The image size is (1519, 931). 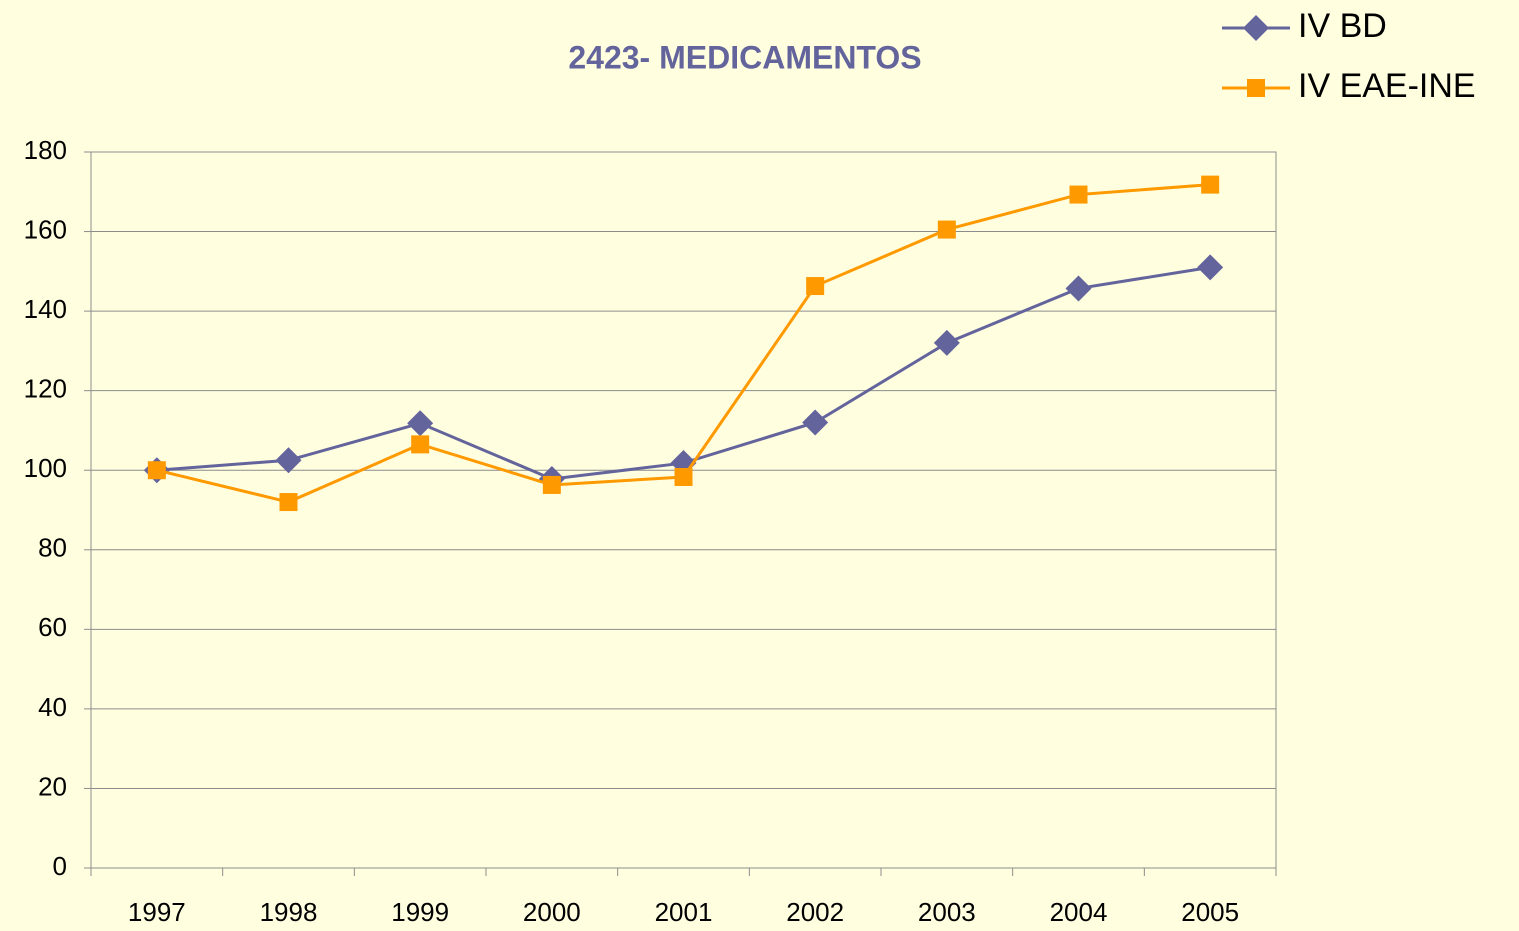 I want to click on y-tick-label: 20, so click(x=52, y=786).